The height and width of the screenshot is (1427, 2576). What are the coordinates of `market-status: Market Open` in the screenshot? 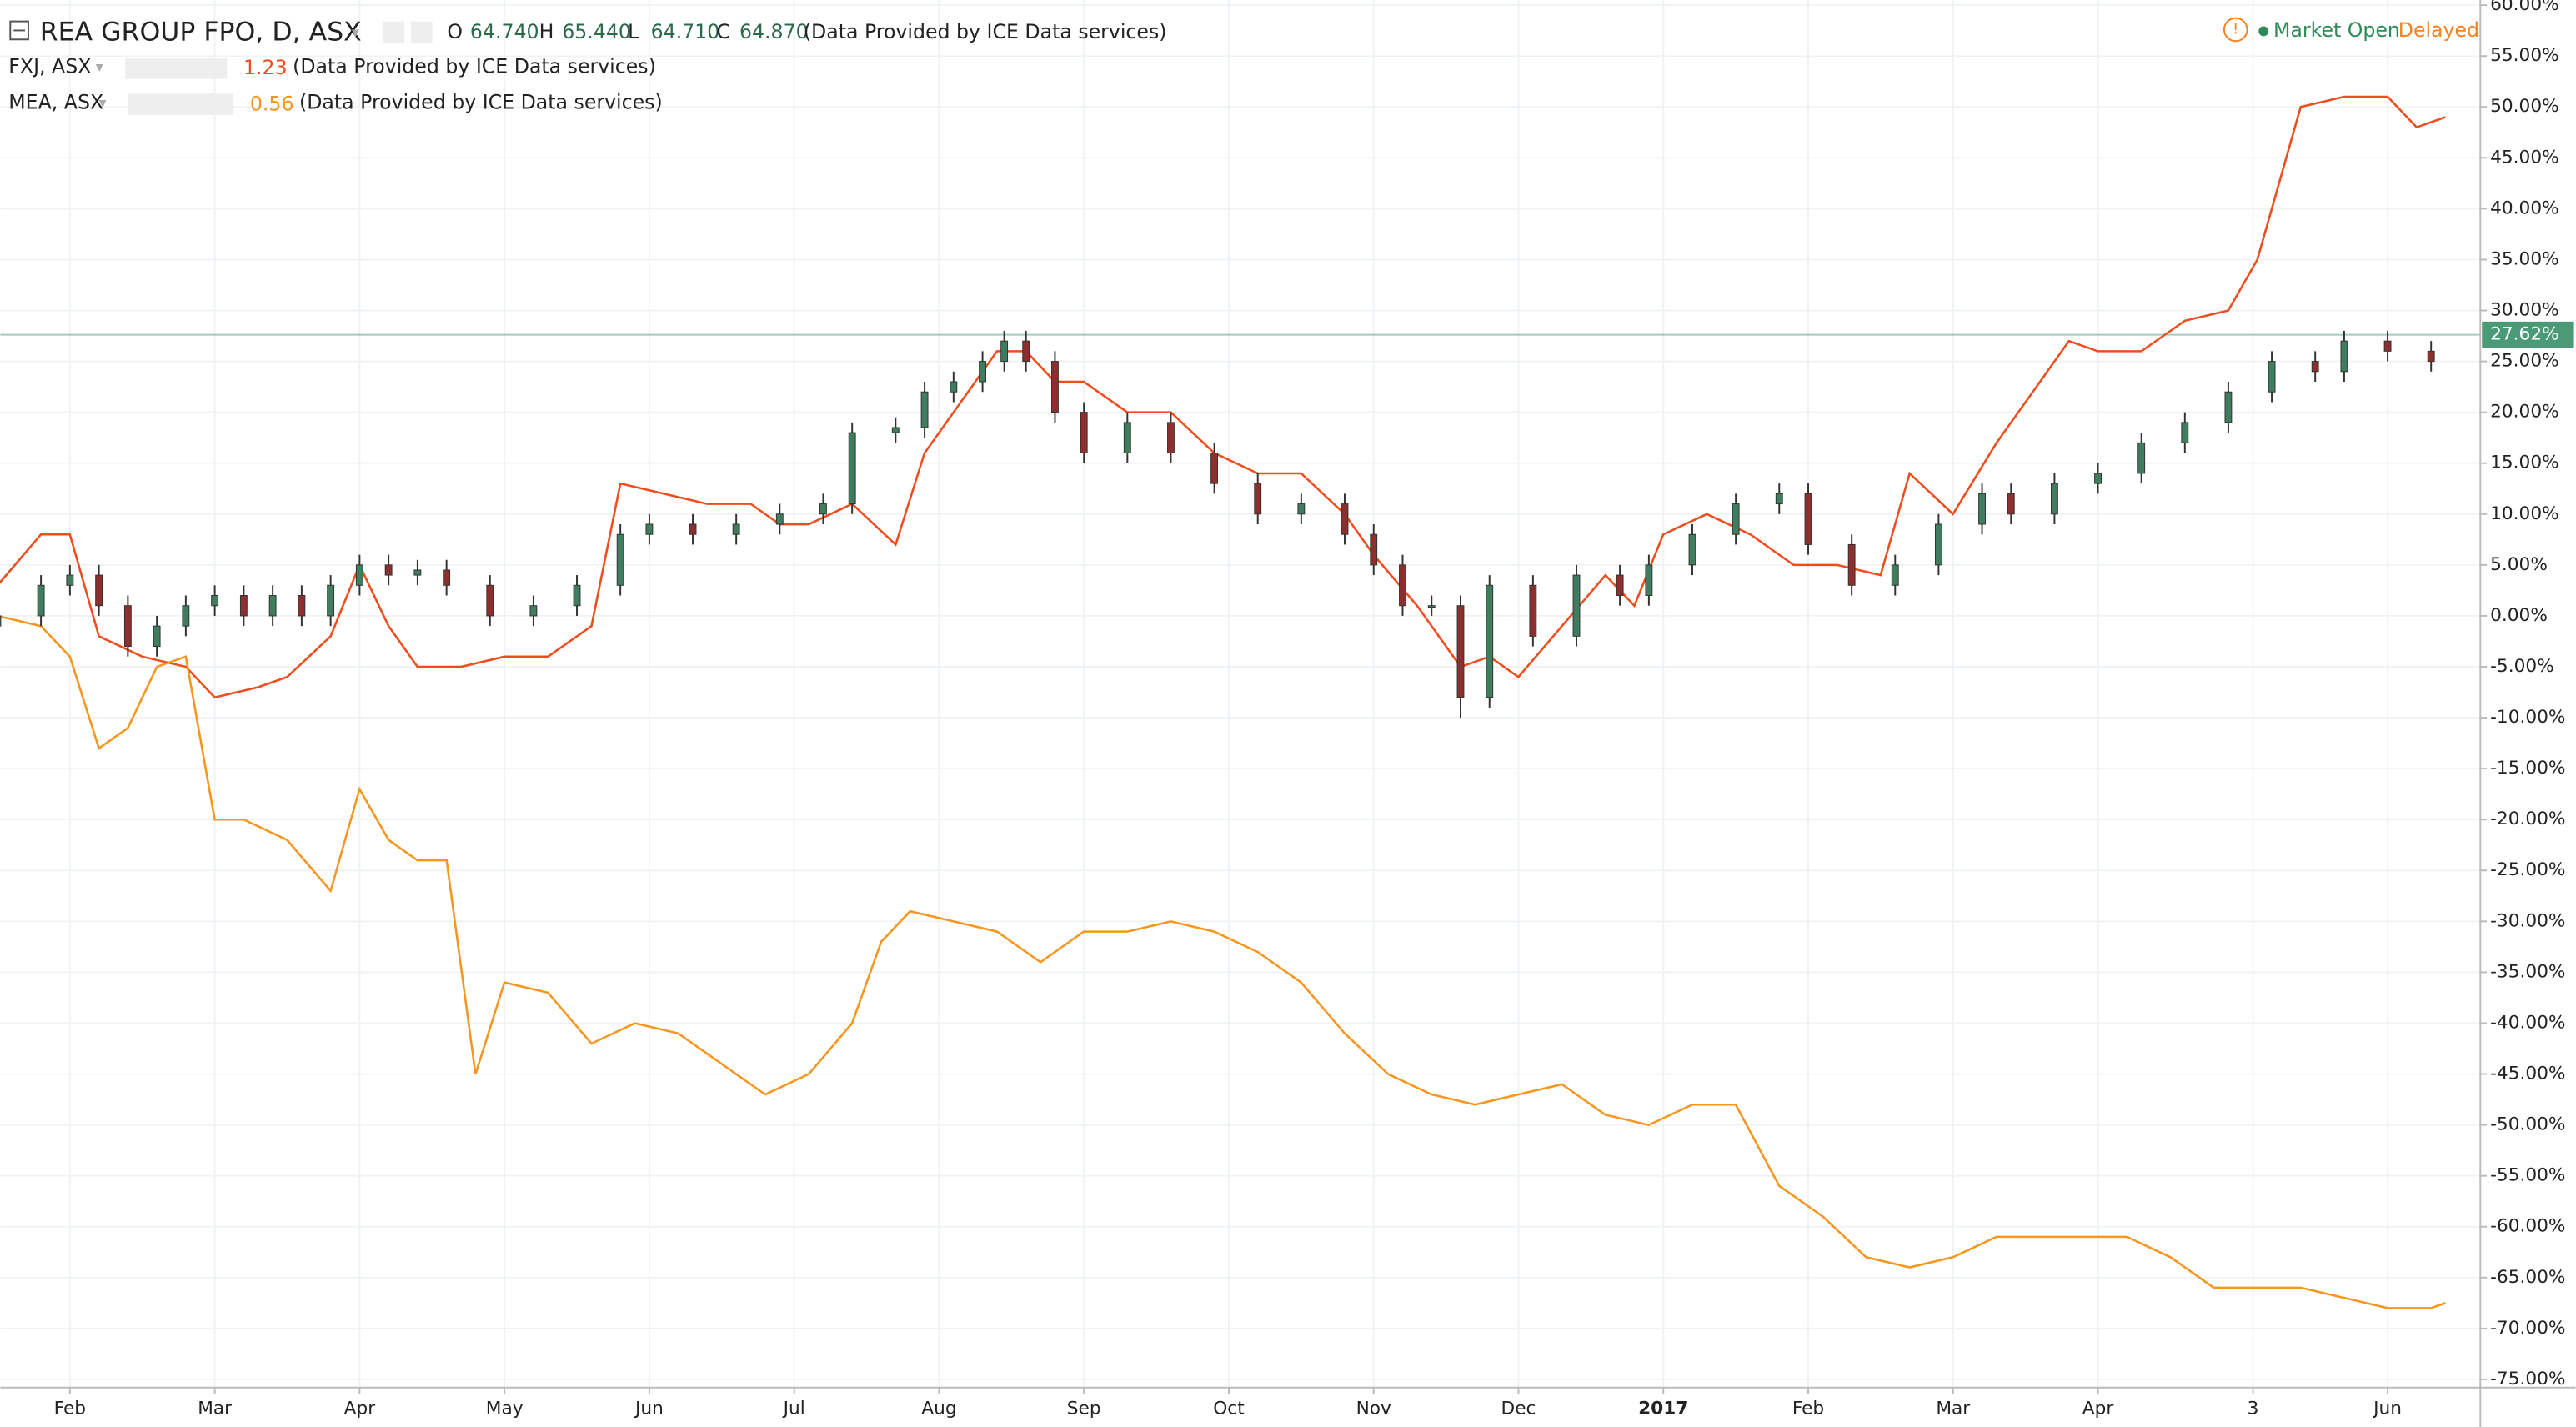 It's located at (2336, 30).